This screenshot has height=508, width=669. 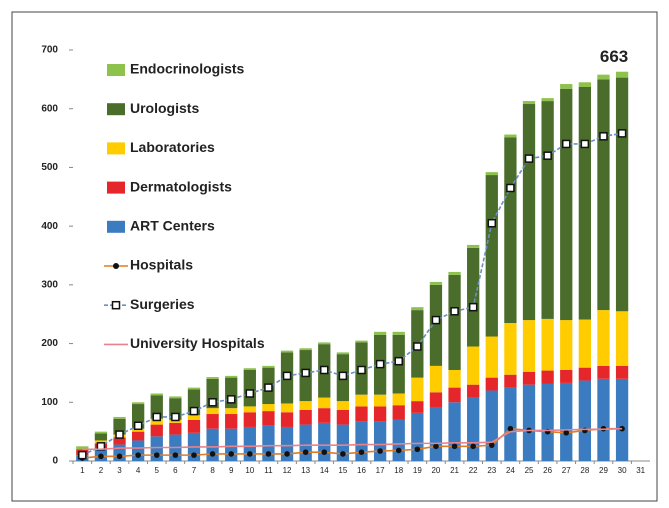 I want to click on legend-label: Laboratories, so click(x=172, y=147).